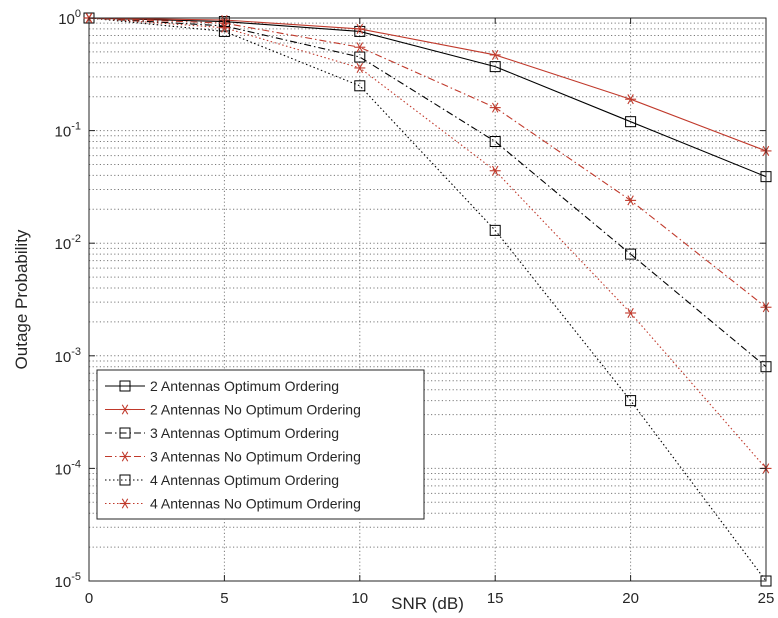 The height and width of the screenshot is (618, 778). I want to click on y-axis-label: Outage Probability, so click(21, 299).